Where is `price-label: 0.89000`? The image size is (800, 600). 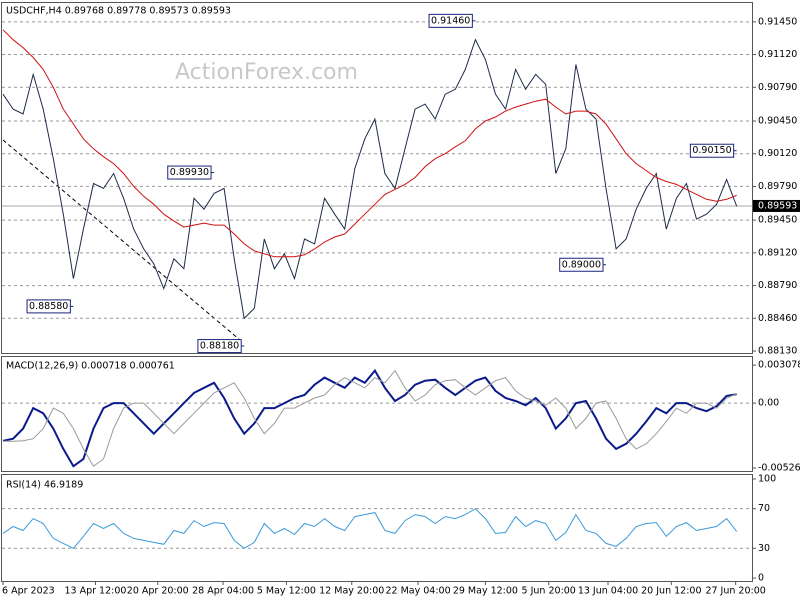
price-label: 0.89000 is located at coordinates (581, 264).